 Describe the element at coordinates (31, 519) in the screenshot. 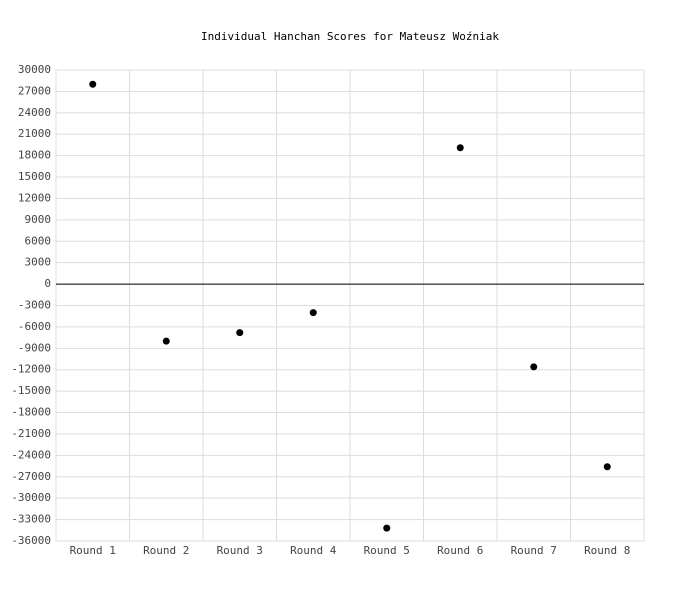

I see `y-tick-label: -33000` at that location.